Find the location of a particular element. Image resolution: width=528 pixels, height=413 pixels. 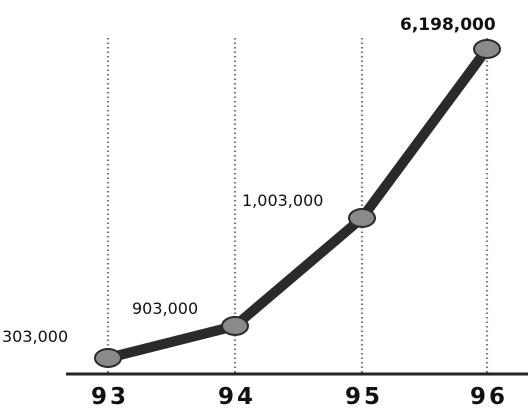

data-label-95: 1,003,000 is located at coordinates (282, 200).